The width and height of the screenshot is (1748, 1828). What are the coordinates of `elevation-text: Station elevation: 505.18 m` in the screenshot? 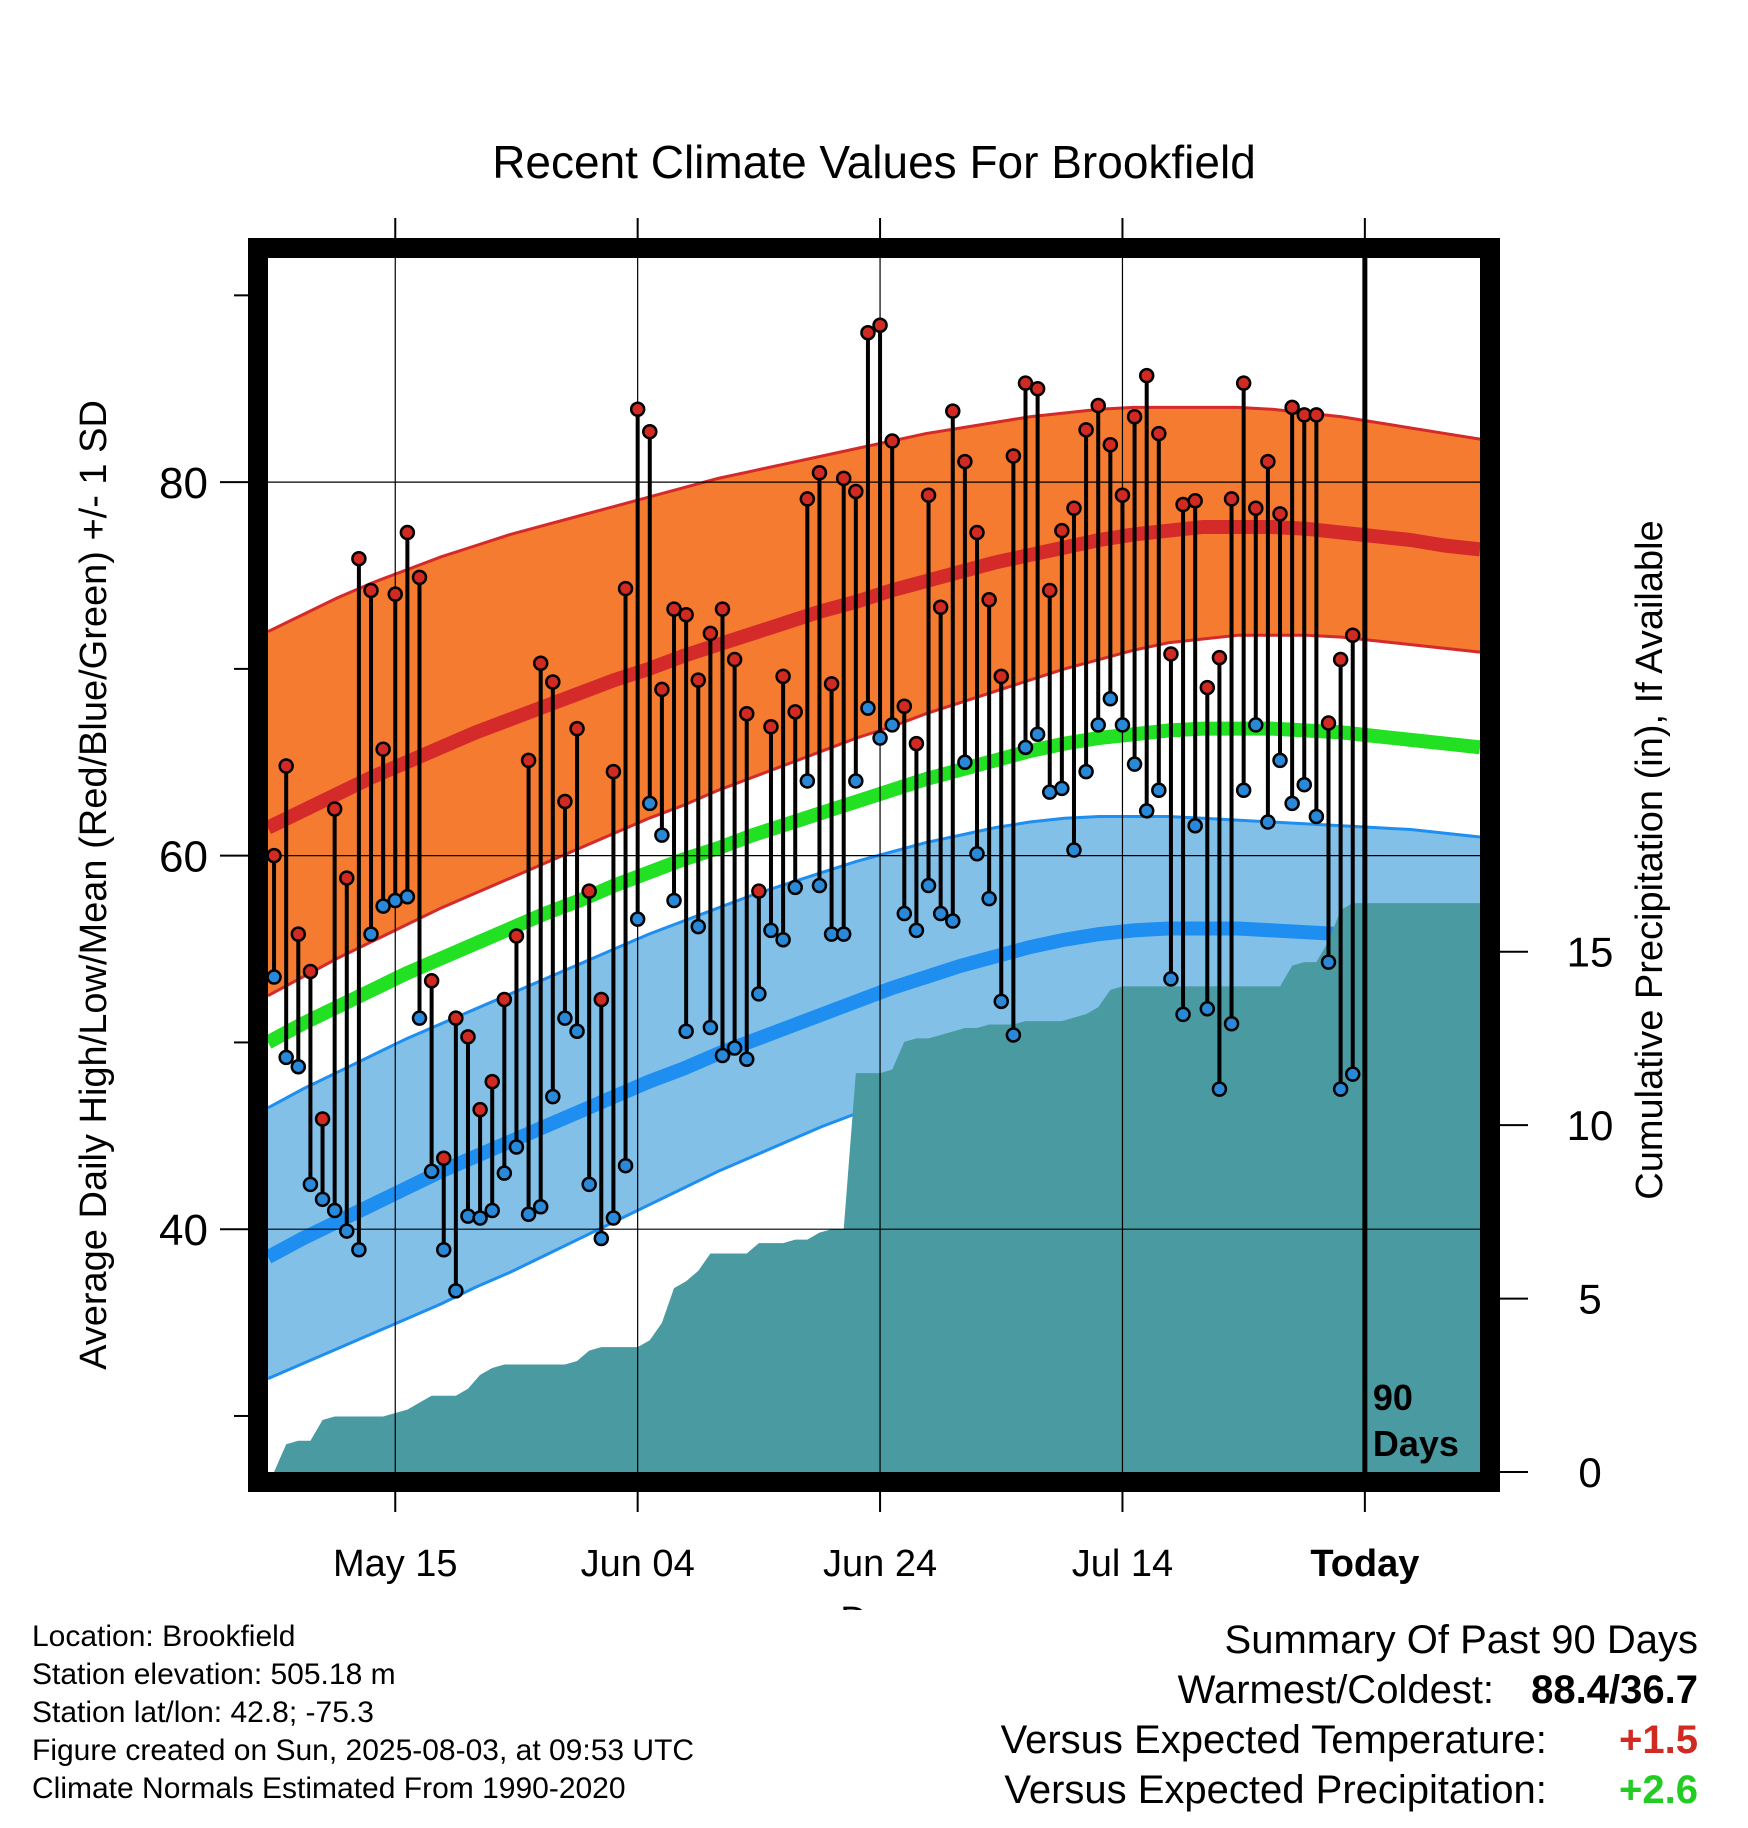 It's located at (214, 1674).